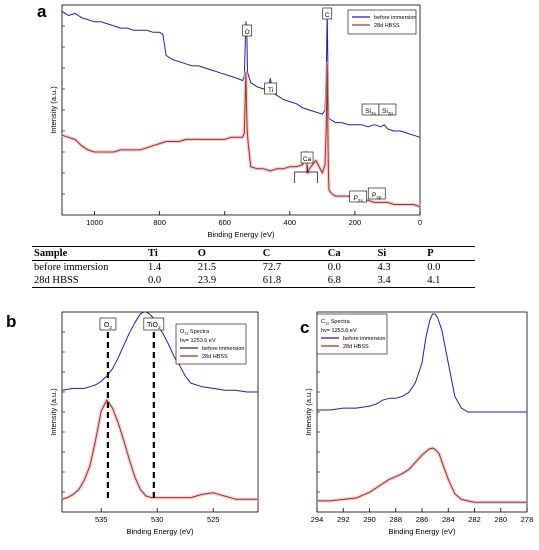 The height and width of the screenshot is (550, 539). Describe the element at coordinates (155, 267) in the screenshot. I see `table-cell: 1.4` at that location.